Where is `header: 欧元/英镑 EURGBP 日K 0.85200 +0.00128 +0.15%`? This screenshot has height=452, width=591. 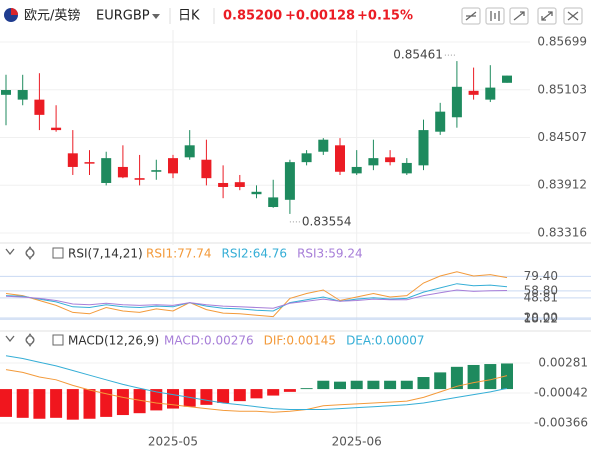
header: 欧元/英镑 EURGBP 日K 0.85200 +0.00128 +0.15% is located at coordinates (293, 16).